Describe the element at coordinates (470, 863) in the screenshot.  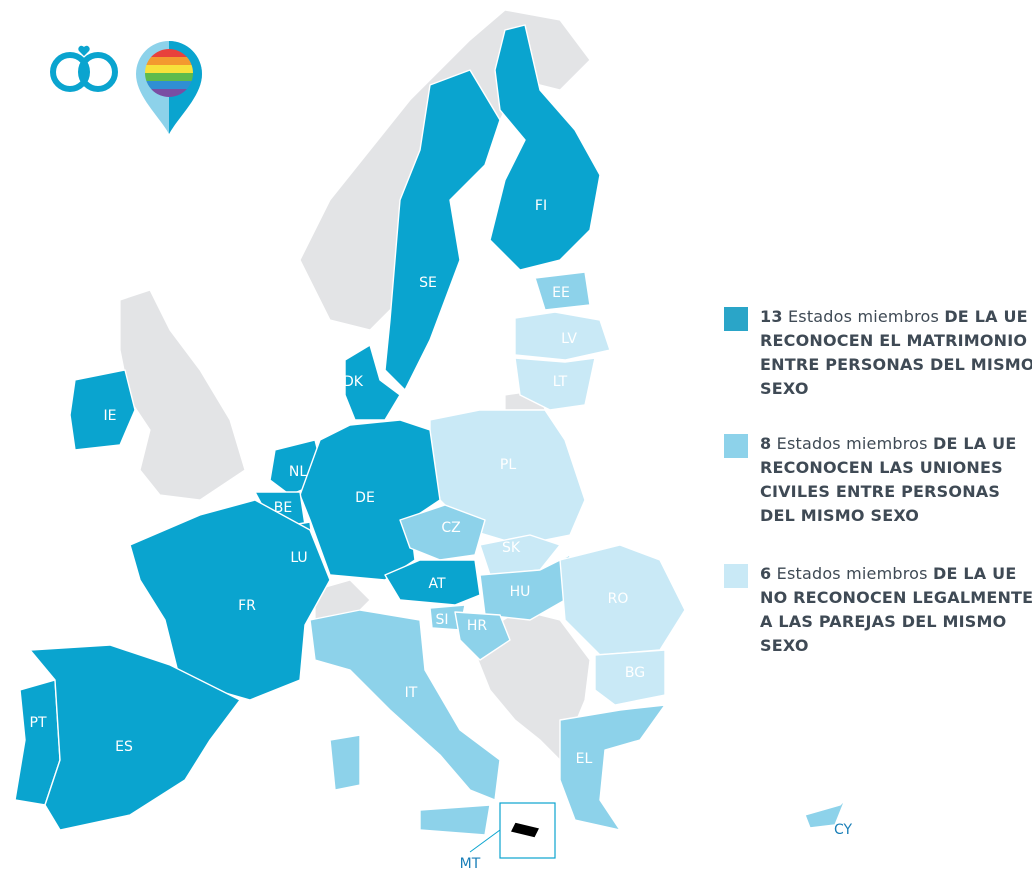
I see `country-label-MT: MT` at that location.